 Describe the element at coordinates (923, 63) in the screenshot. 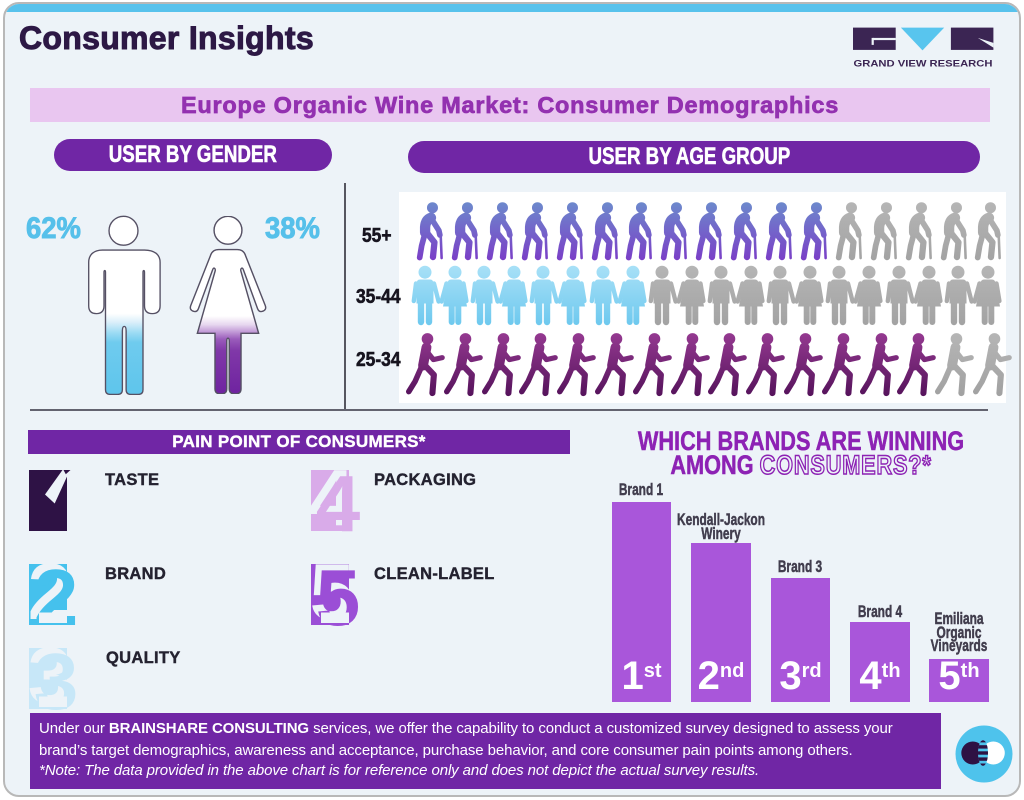

I see `svg-text: GRAND VIEW RESEARCH` at that location.